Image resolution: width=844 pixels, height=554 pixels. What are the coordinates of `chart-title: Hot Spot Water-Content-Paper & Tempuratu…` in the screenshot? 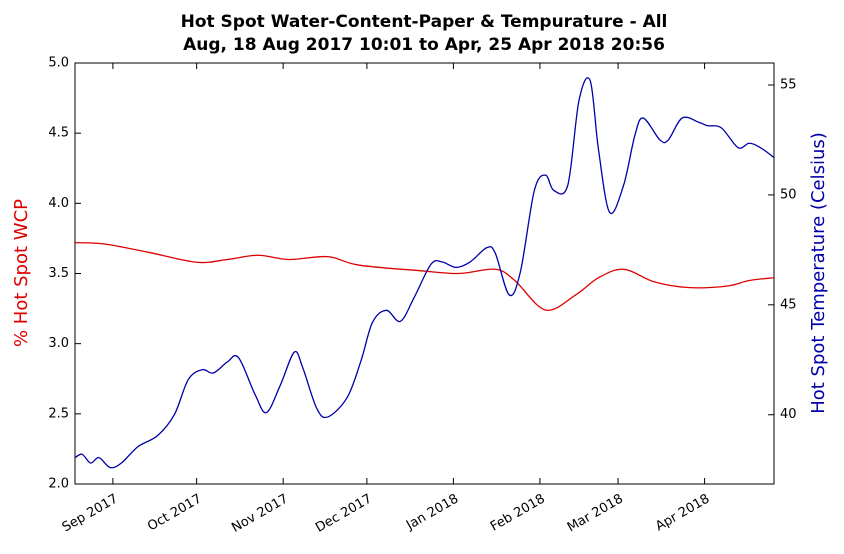 It's located at (424, 22).